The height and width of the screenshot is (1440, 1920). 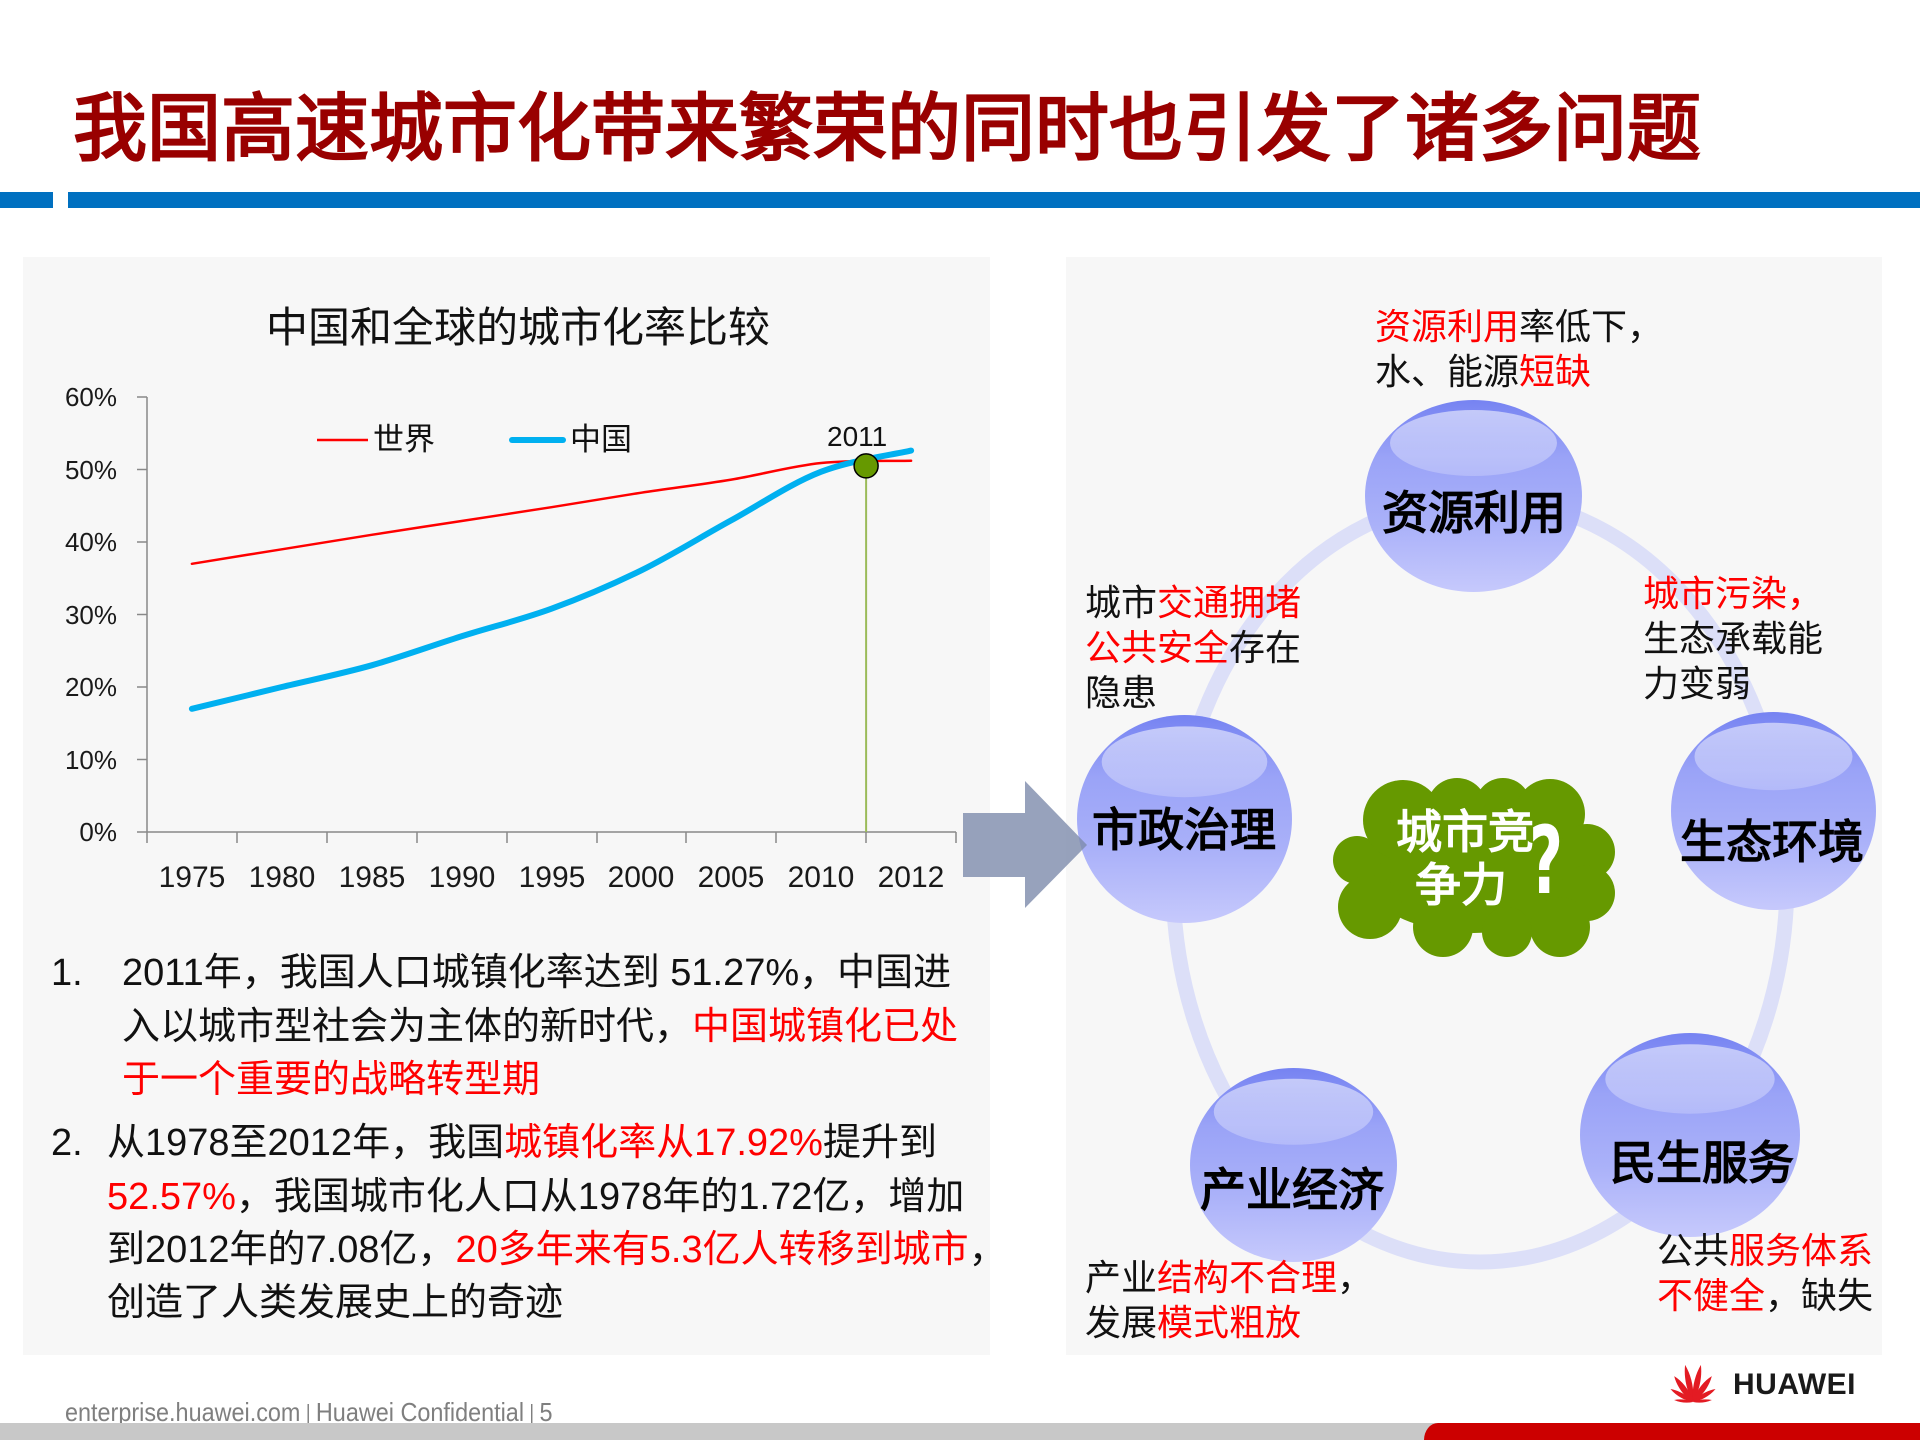 What do you see at coordinates (1801, 1250) in the screenshot?
I see `note-highlight-text: 服务体系` at bounding box center [1801, 1250].